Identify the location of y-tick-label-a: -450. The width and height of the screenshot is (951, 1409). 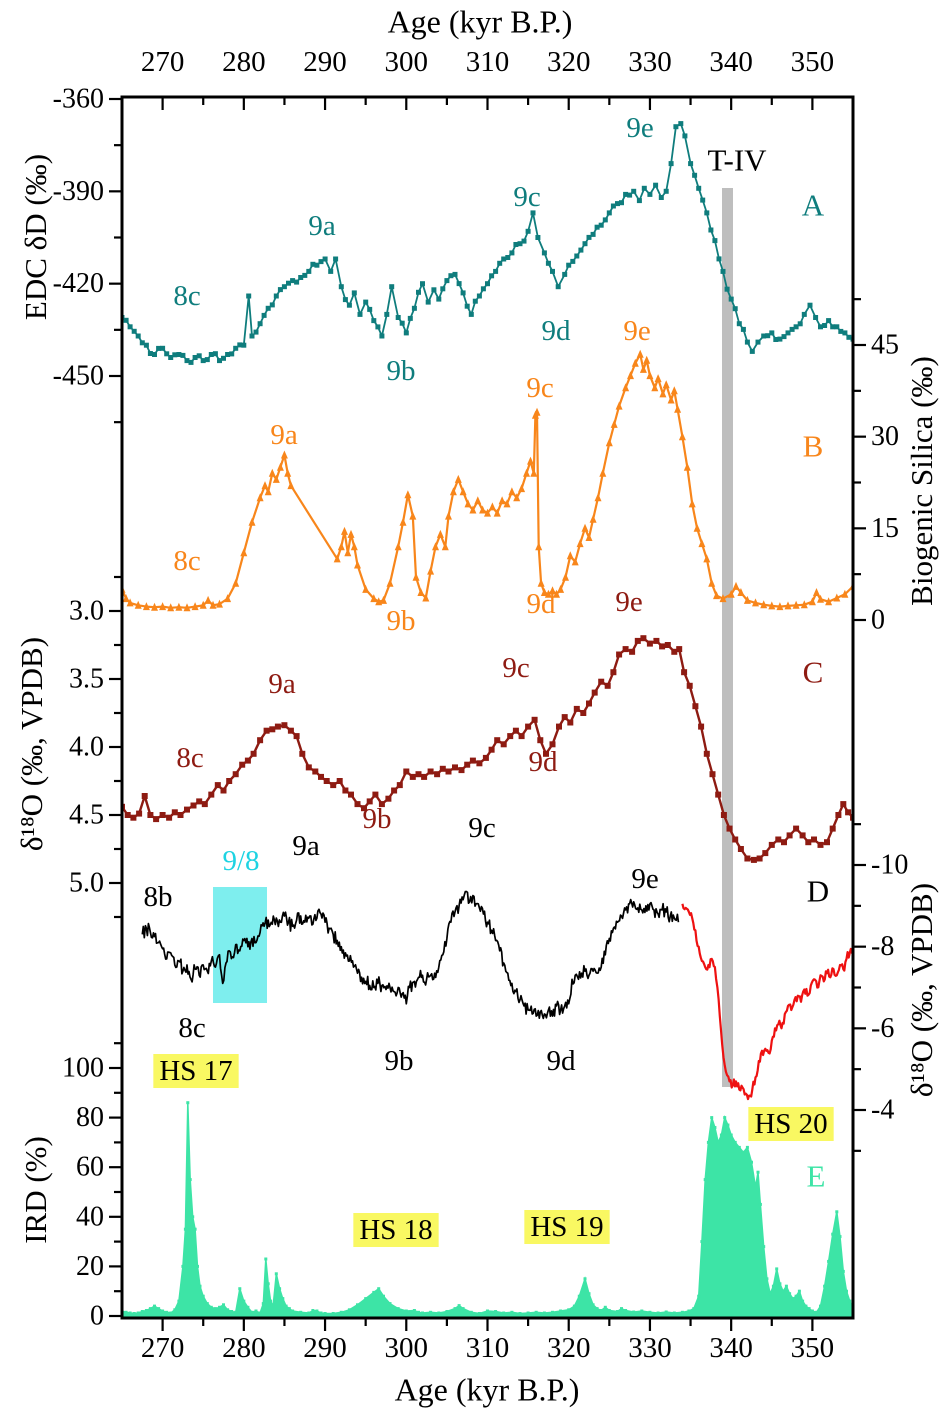
(78, 376).